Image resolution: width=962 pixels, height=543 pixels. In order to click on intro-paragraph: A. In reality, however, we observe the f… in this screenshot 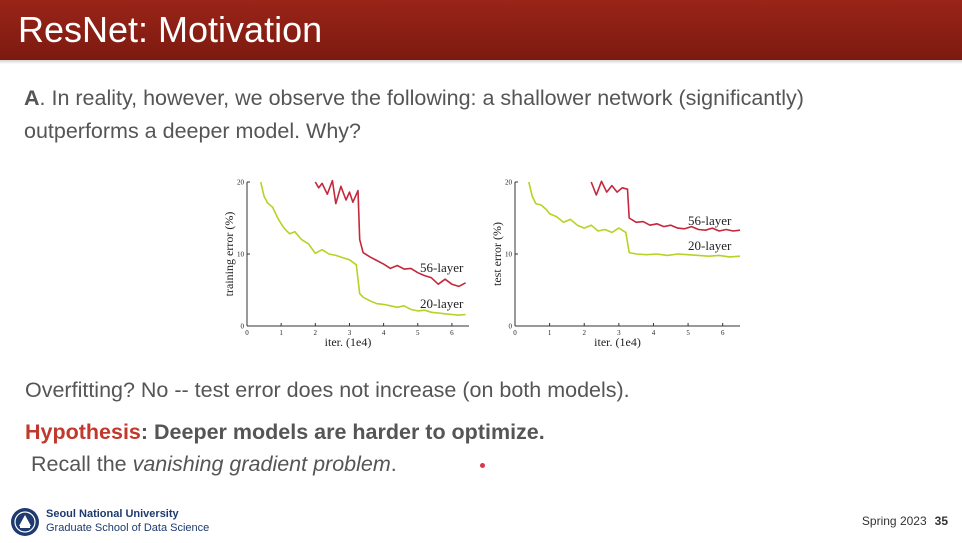, I will do `click(474, 115)`.